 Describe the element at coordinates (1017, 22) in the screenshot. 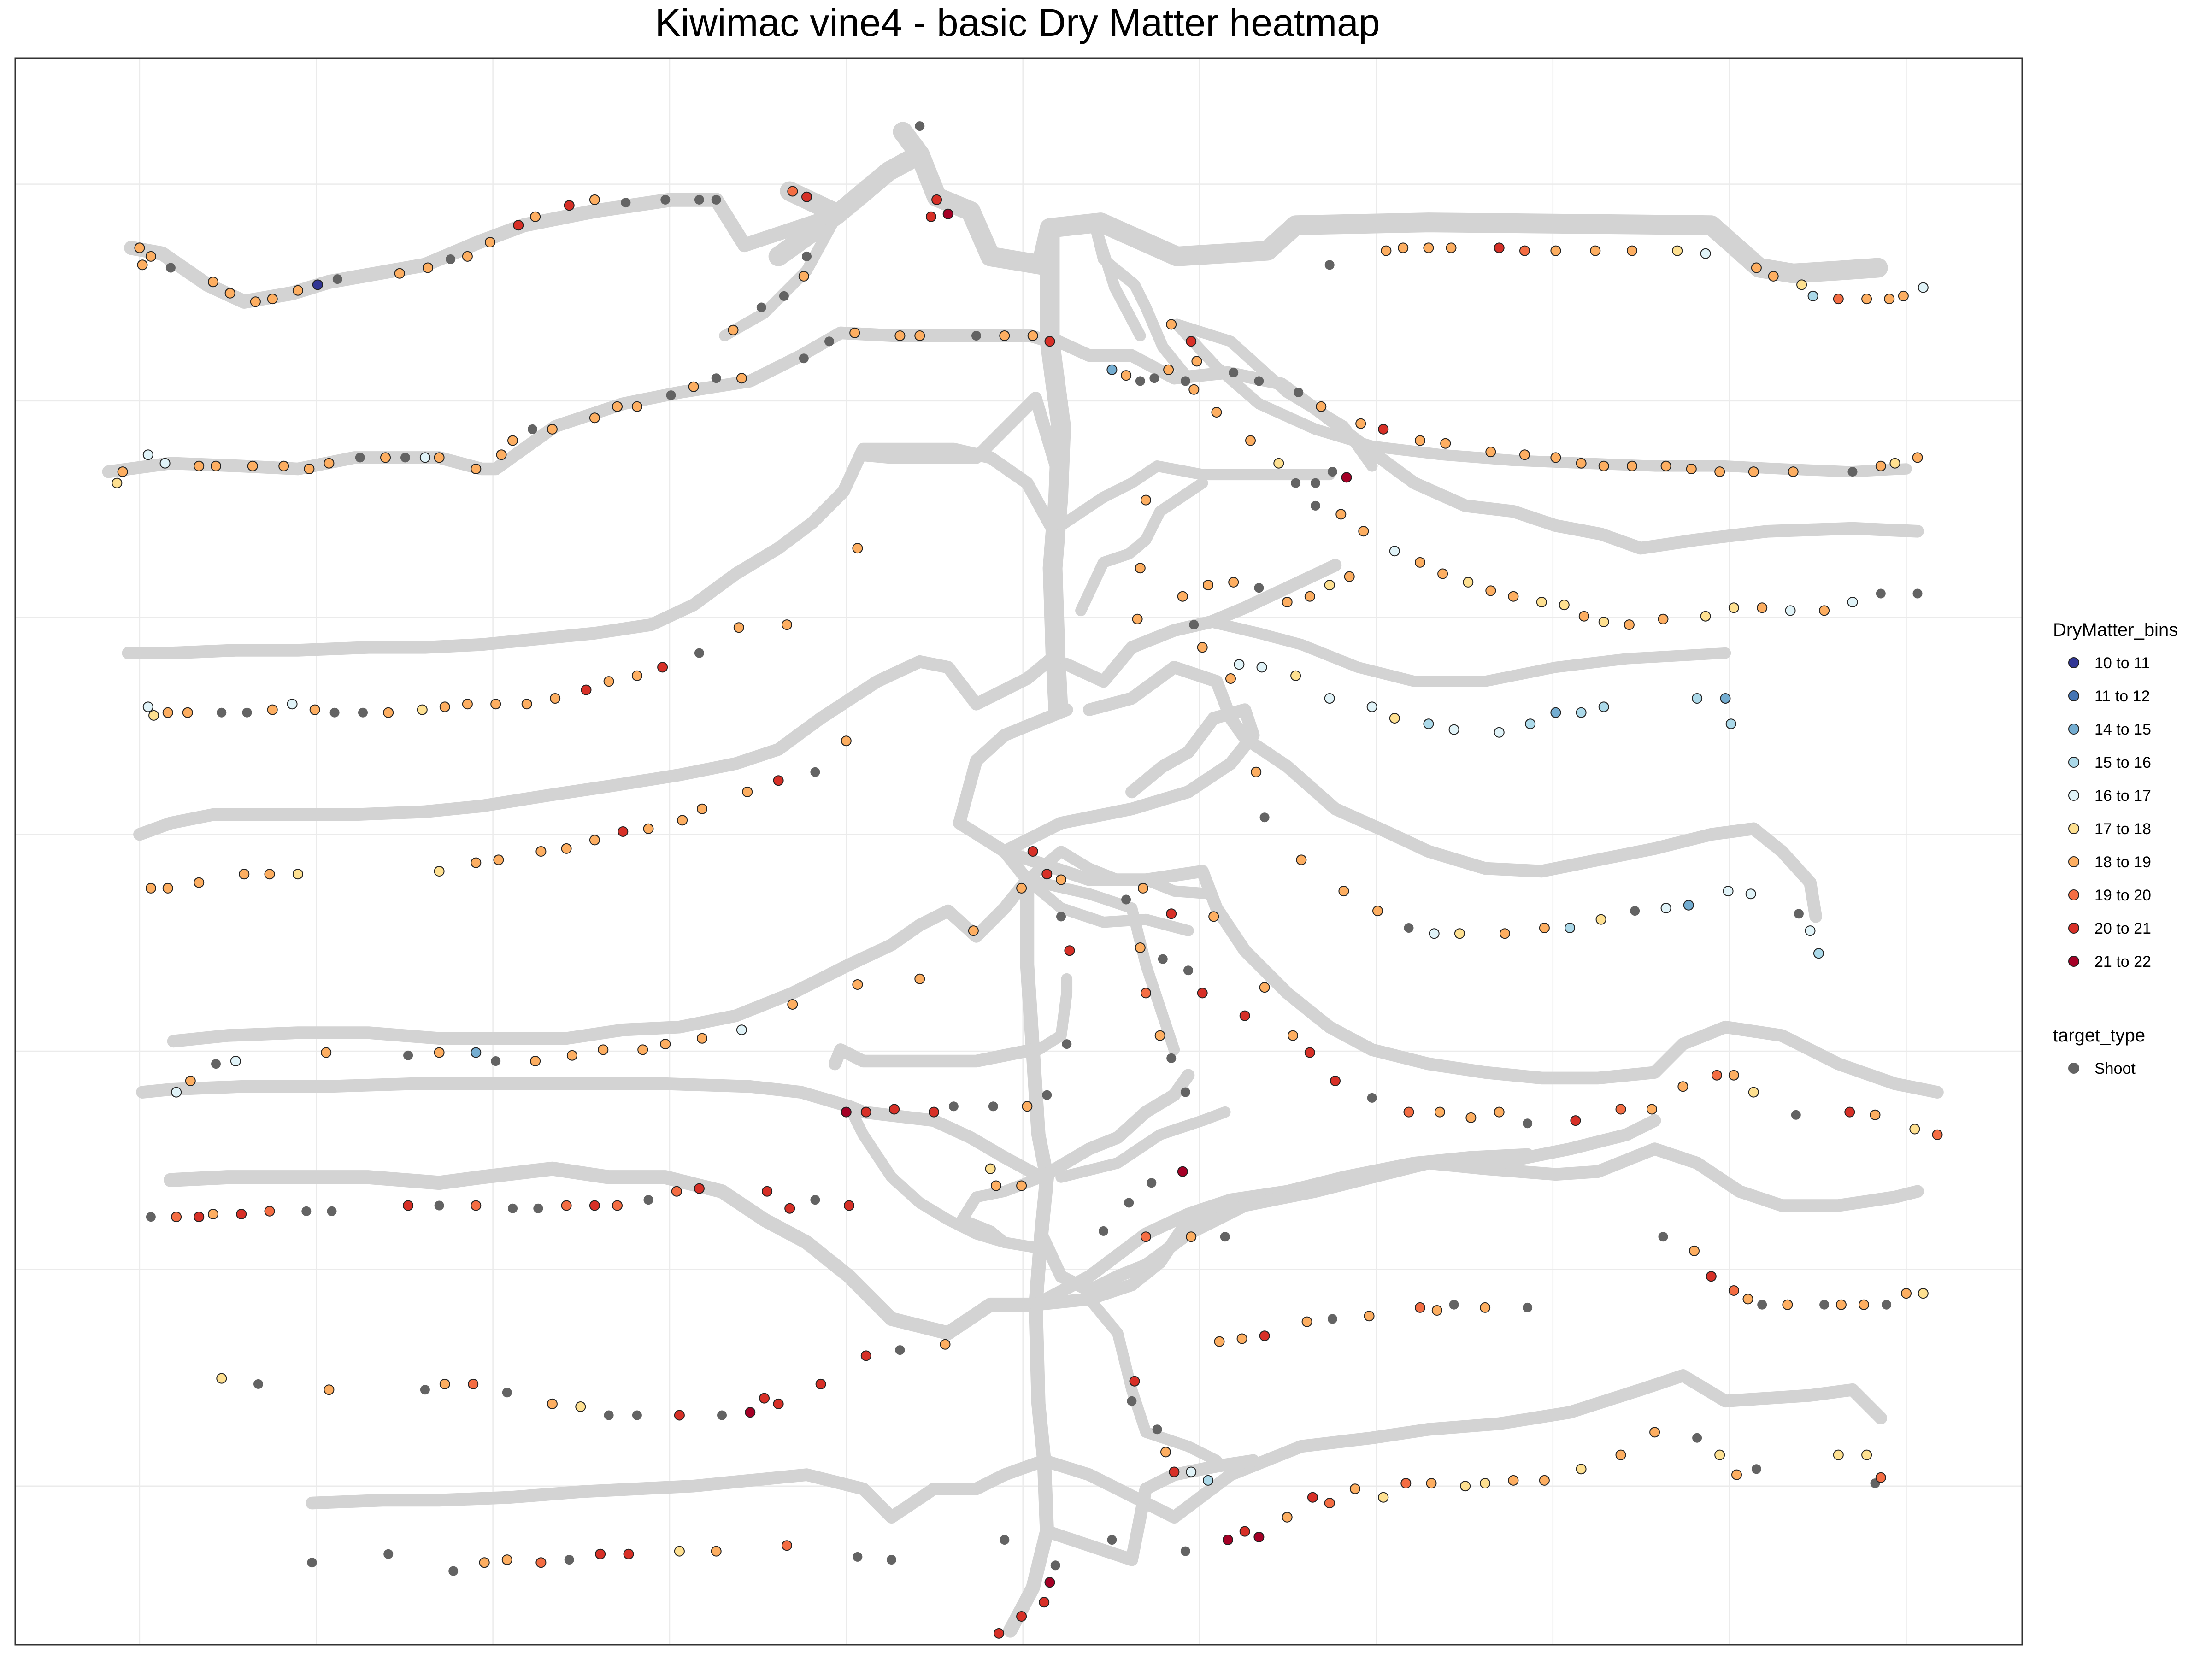

I see `chart-title: Kiwimac vine4 - basic Dry Matter heatmap` at that location.